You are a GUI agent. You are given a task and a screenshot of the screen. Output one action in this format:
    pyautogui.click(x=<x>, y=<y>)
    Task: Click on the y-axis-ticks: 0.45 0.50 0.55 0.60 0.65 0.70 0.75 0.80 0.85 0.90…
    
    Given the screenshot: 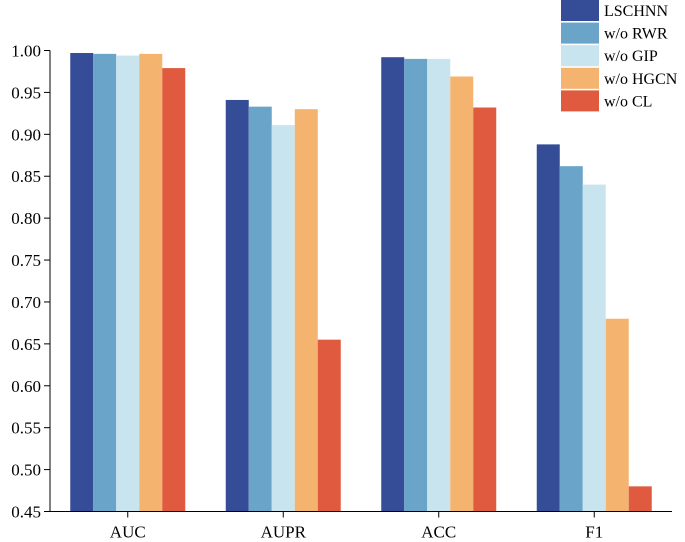 What is the action you would take?
    pyautogui.click(x=30, y=282)
    